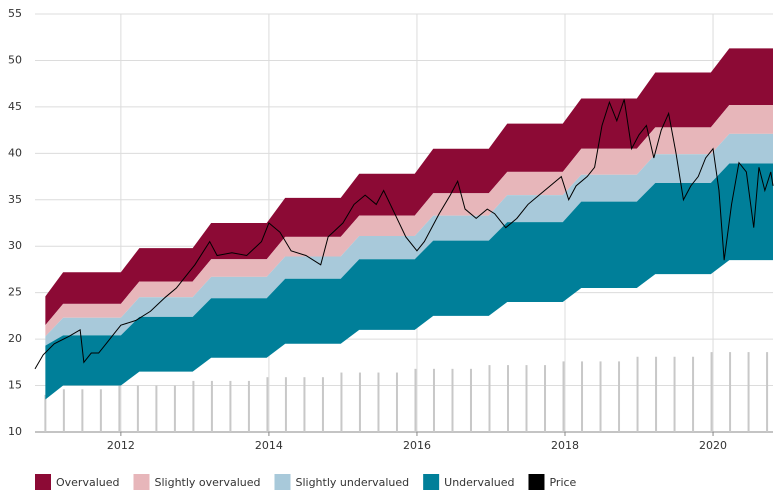  I want to click on legend-label: Overvalued, so click(88, 482).